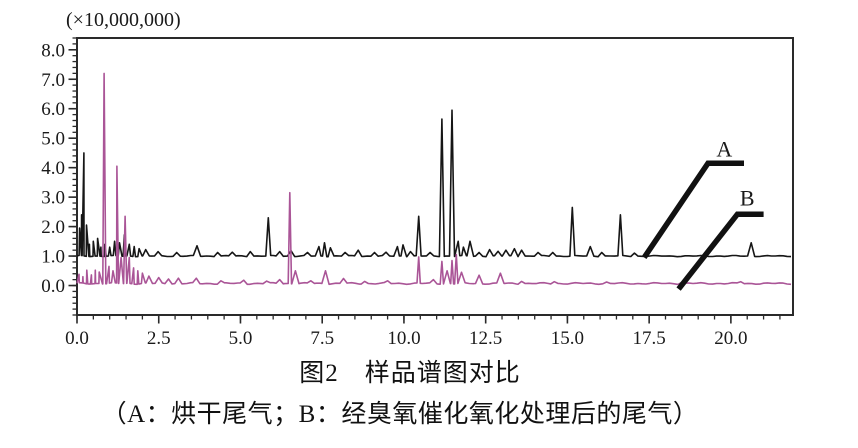  What do you see at coordinates (53, 168) in the screenshot?
I see `y-tick-label: 4.0` at bounding box center [53, 168].